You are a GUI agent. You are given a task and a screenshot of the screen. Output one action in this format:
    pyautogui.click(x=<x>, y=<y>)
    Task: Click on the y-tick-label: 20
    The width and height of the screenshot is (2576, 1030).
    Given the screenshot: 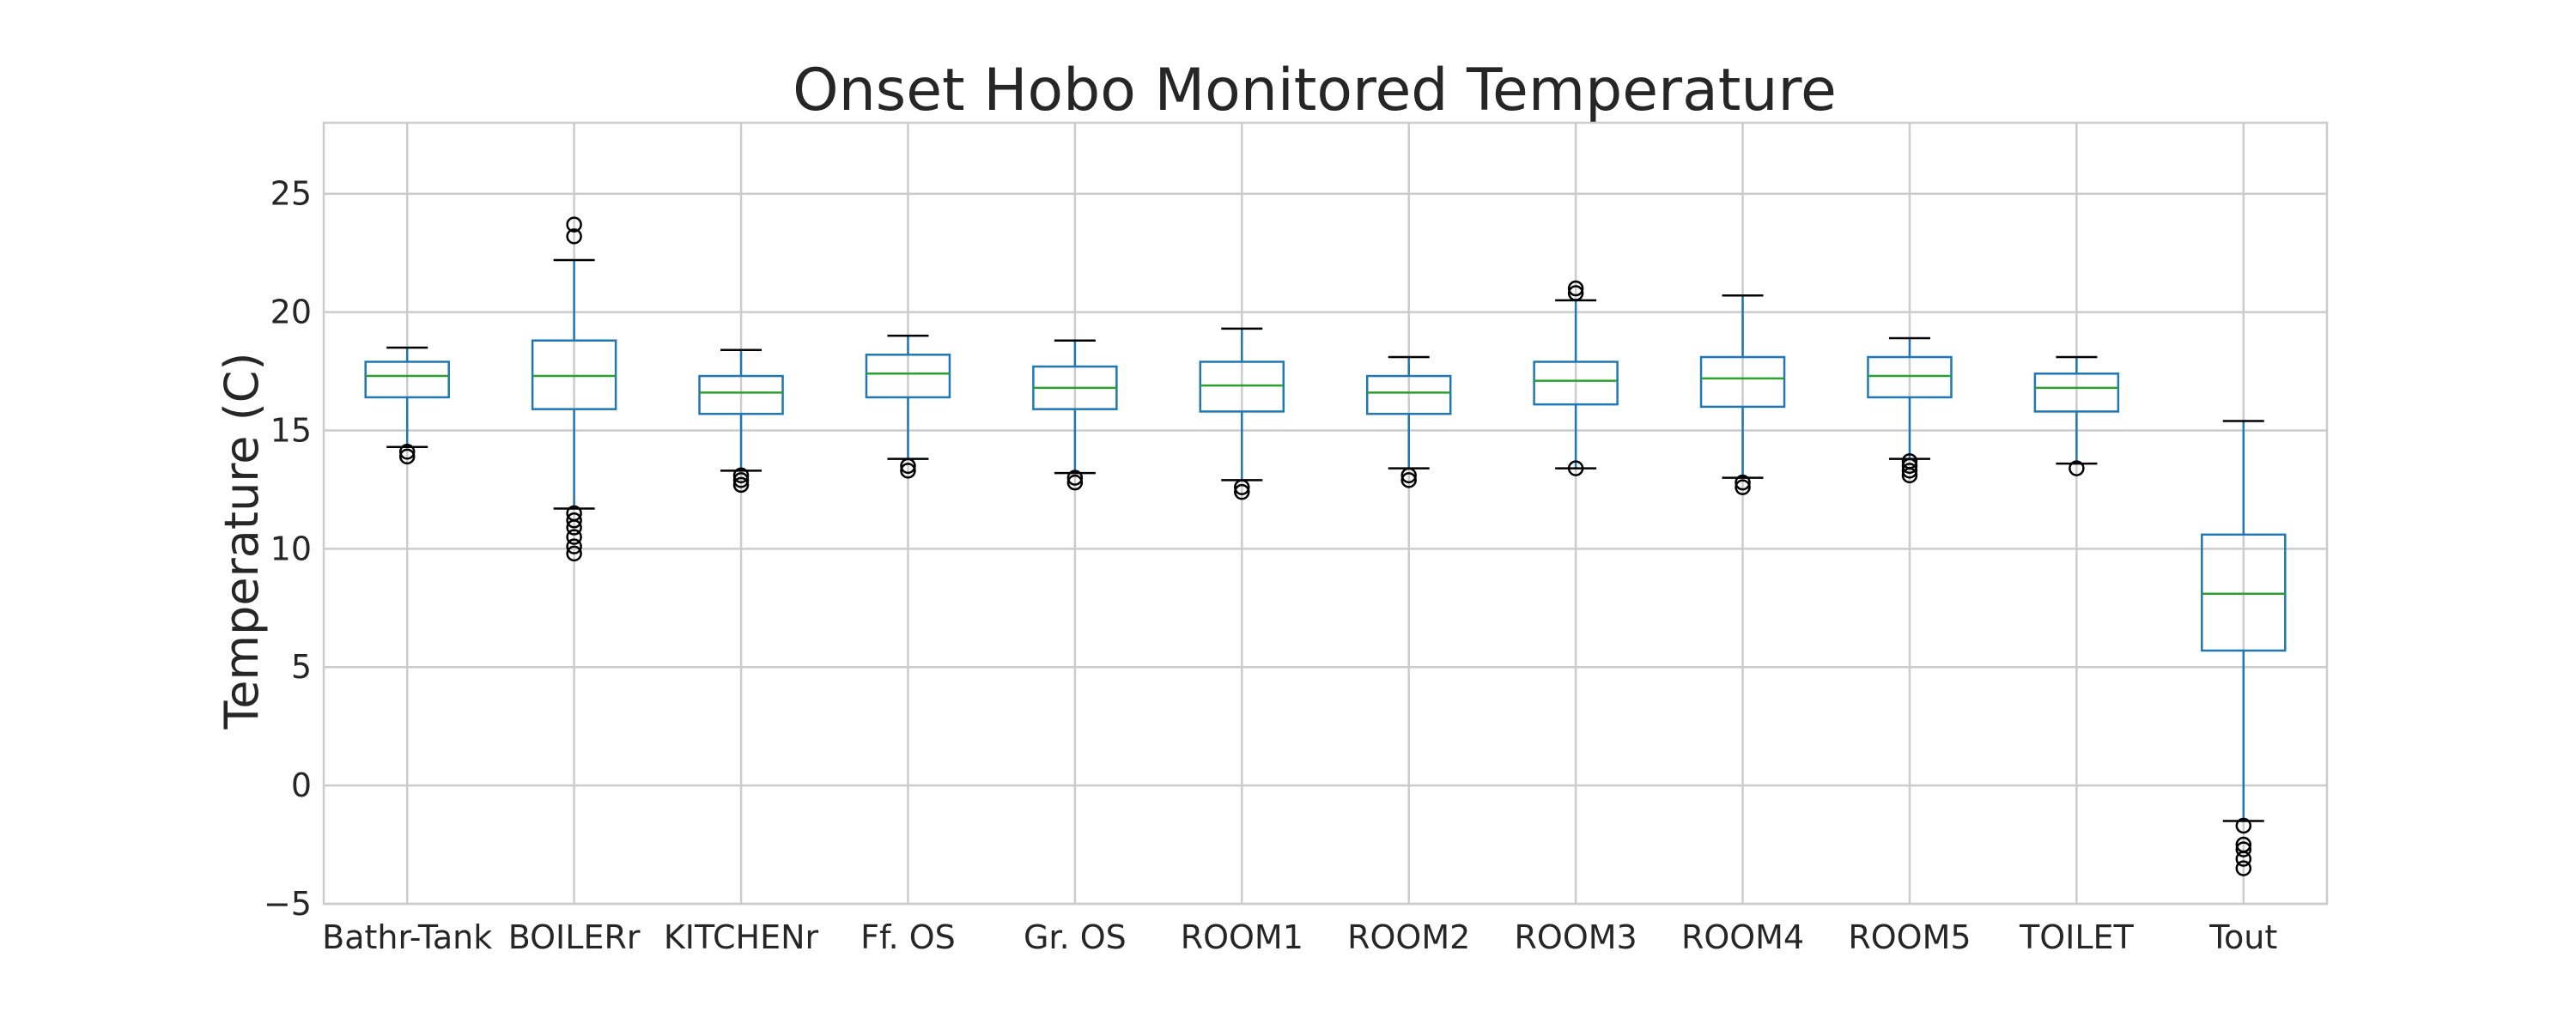 What is the action you would take?
    pyautogui.click(x=291, y=312)
    